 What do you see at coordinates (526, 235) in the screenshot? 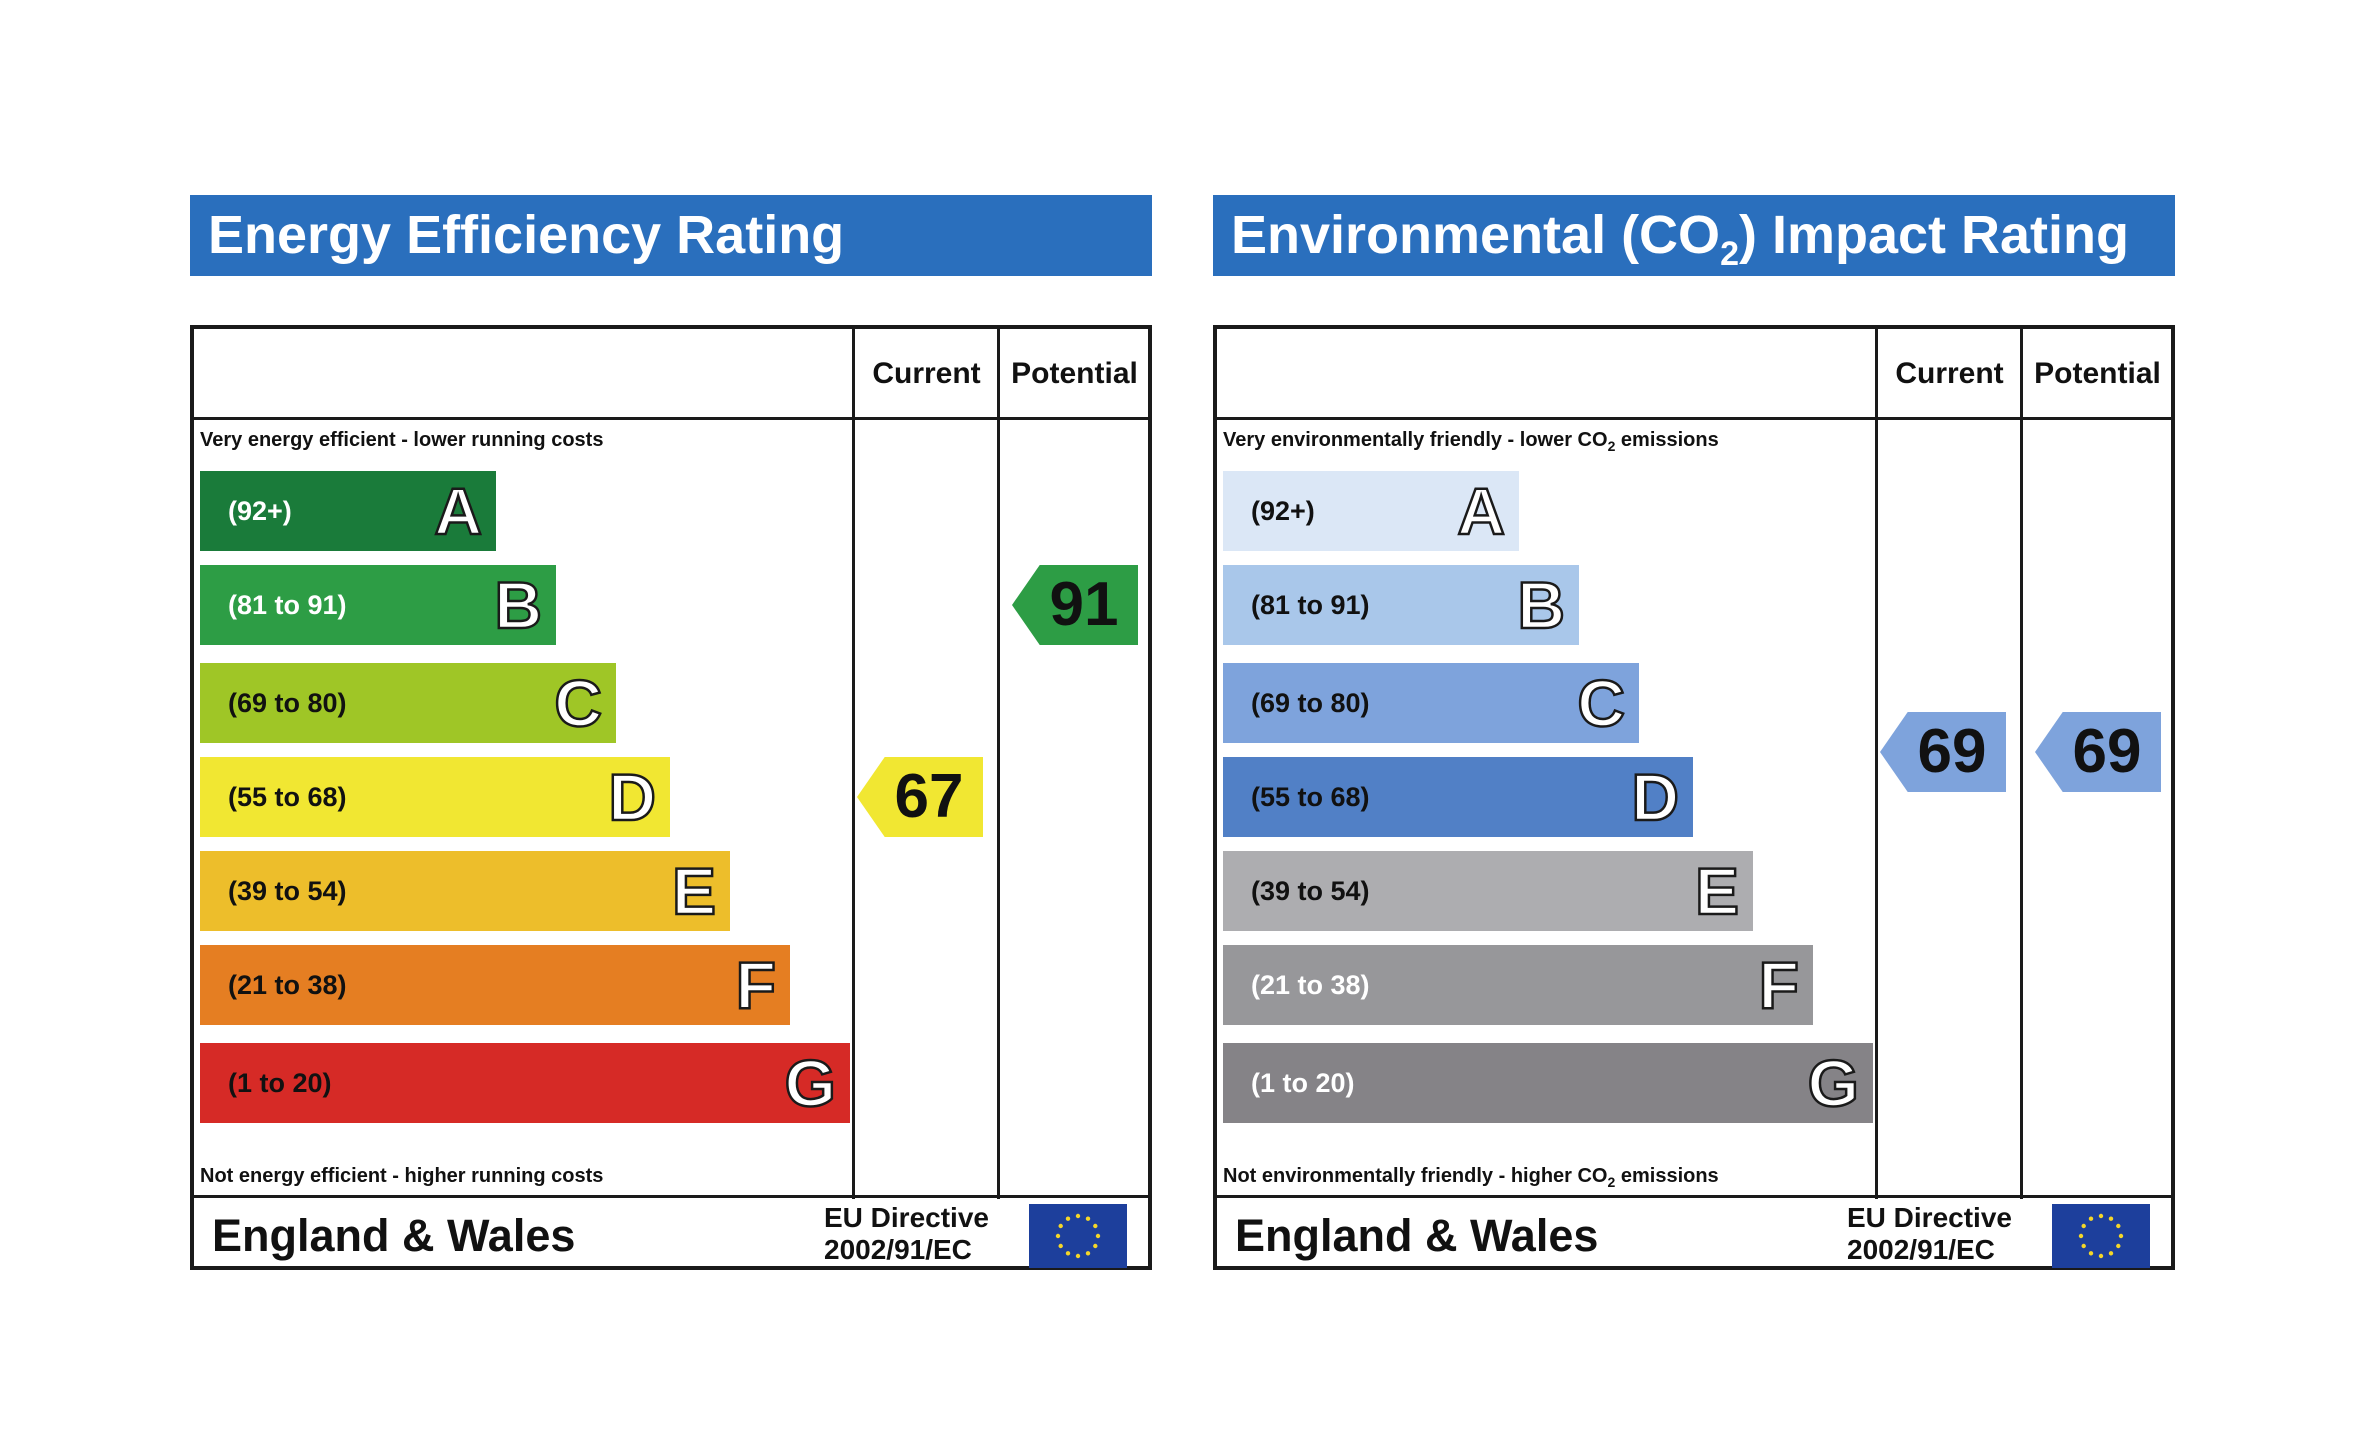
I see `panel-title-text: Energy Efficiency Rating` at bounding box center [526, 235].